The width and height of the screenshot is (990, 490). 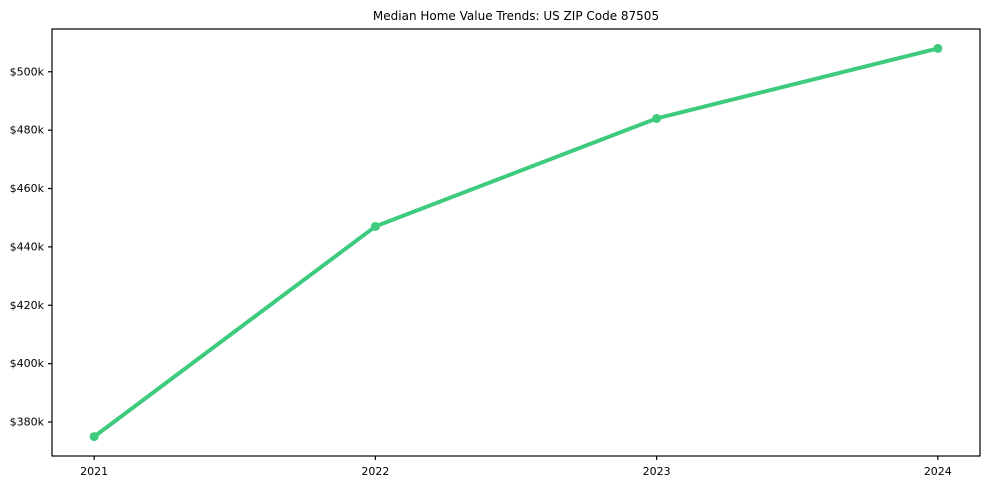 I want to click on y-tick-label: $400k, so click(x=27, y=363).